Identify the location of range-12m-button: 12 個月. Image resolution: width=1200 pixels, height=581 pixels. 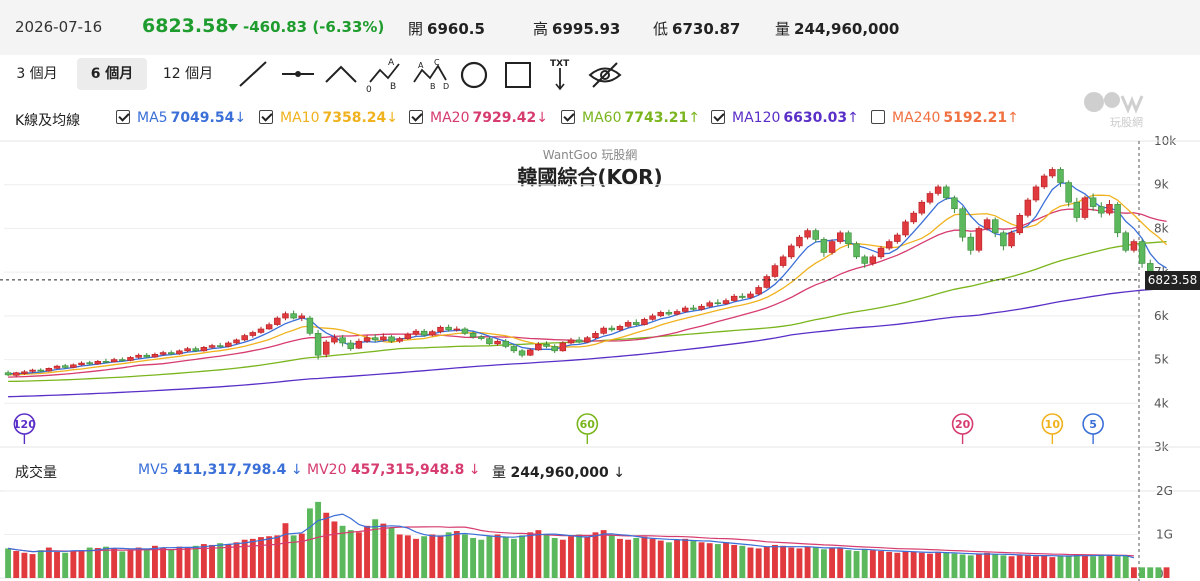
(188, 74).